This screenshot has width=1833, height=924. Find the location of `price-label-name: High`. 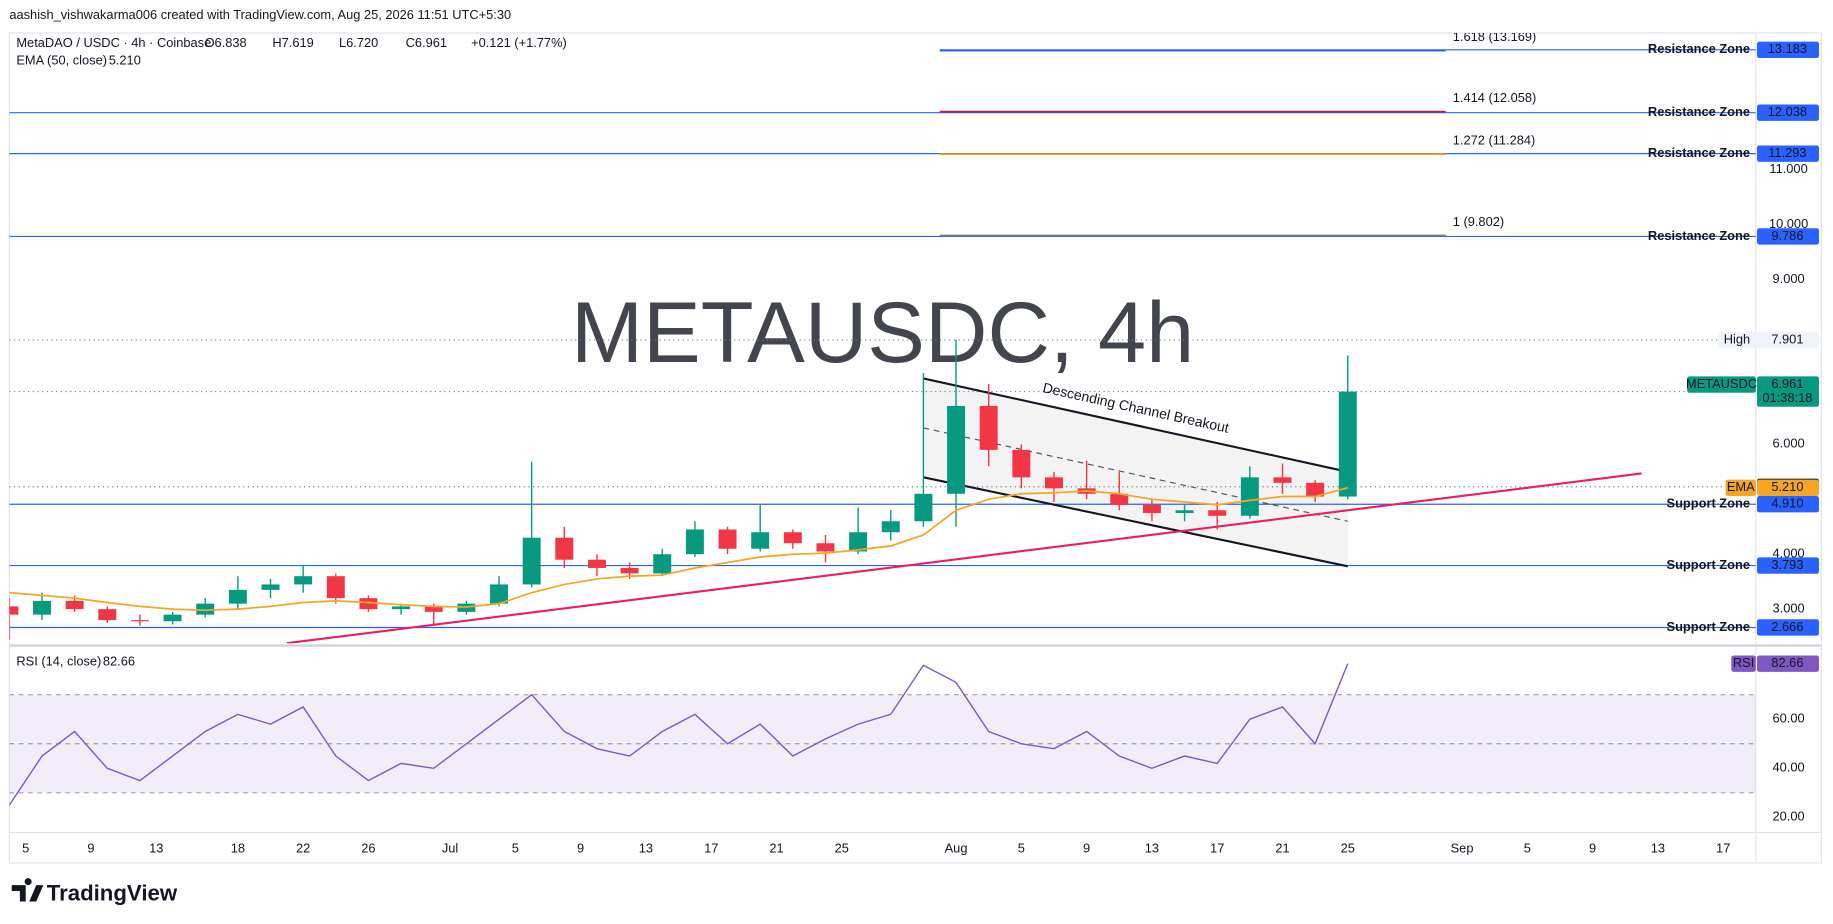

price-label-name: High is located at coordinates (1737, 338).